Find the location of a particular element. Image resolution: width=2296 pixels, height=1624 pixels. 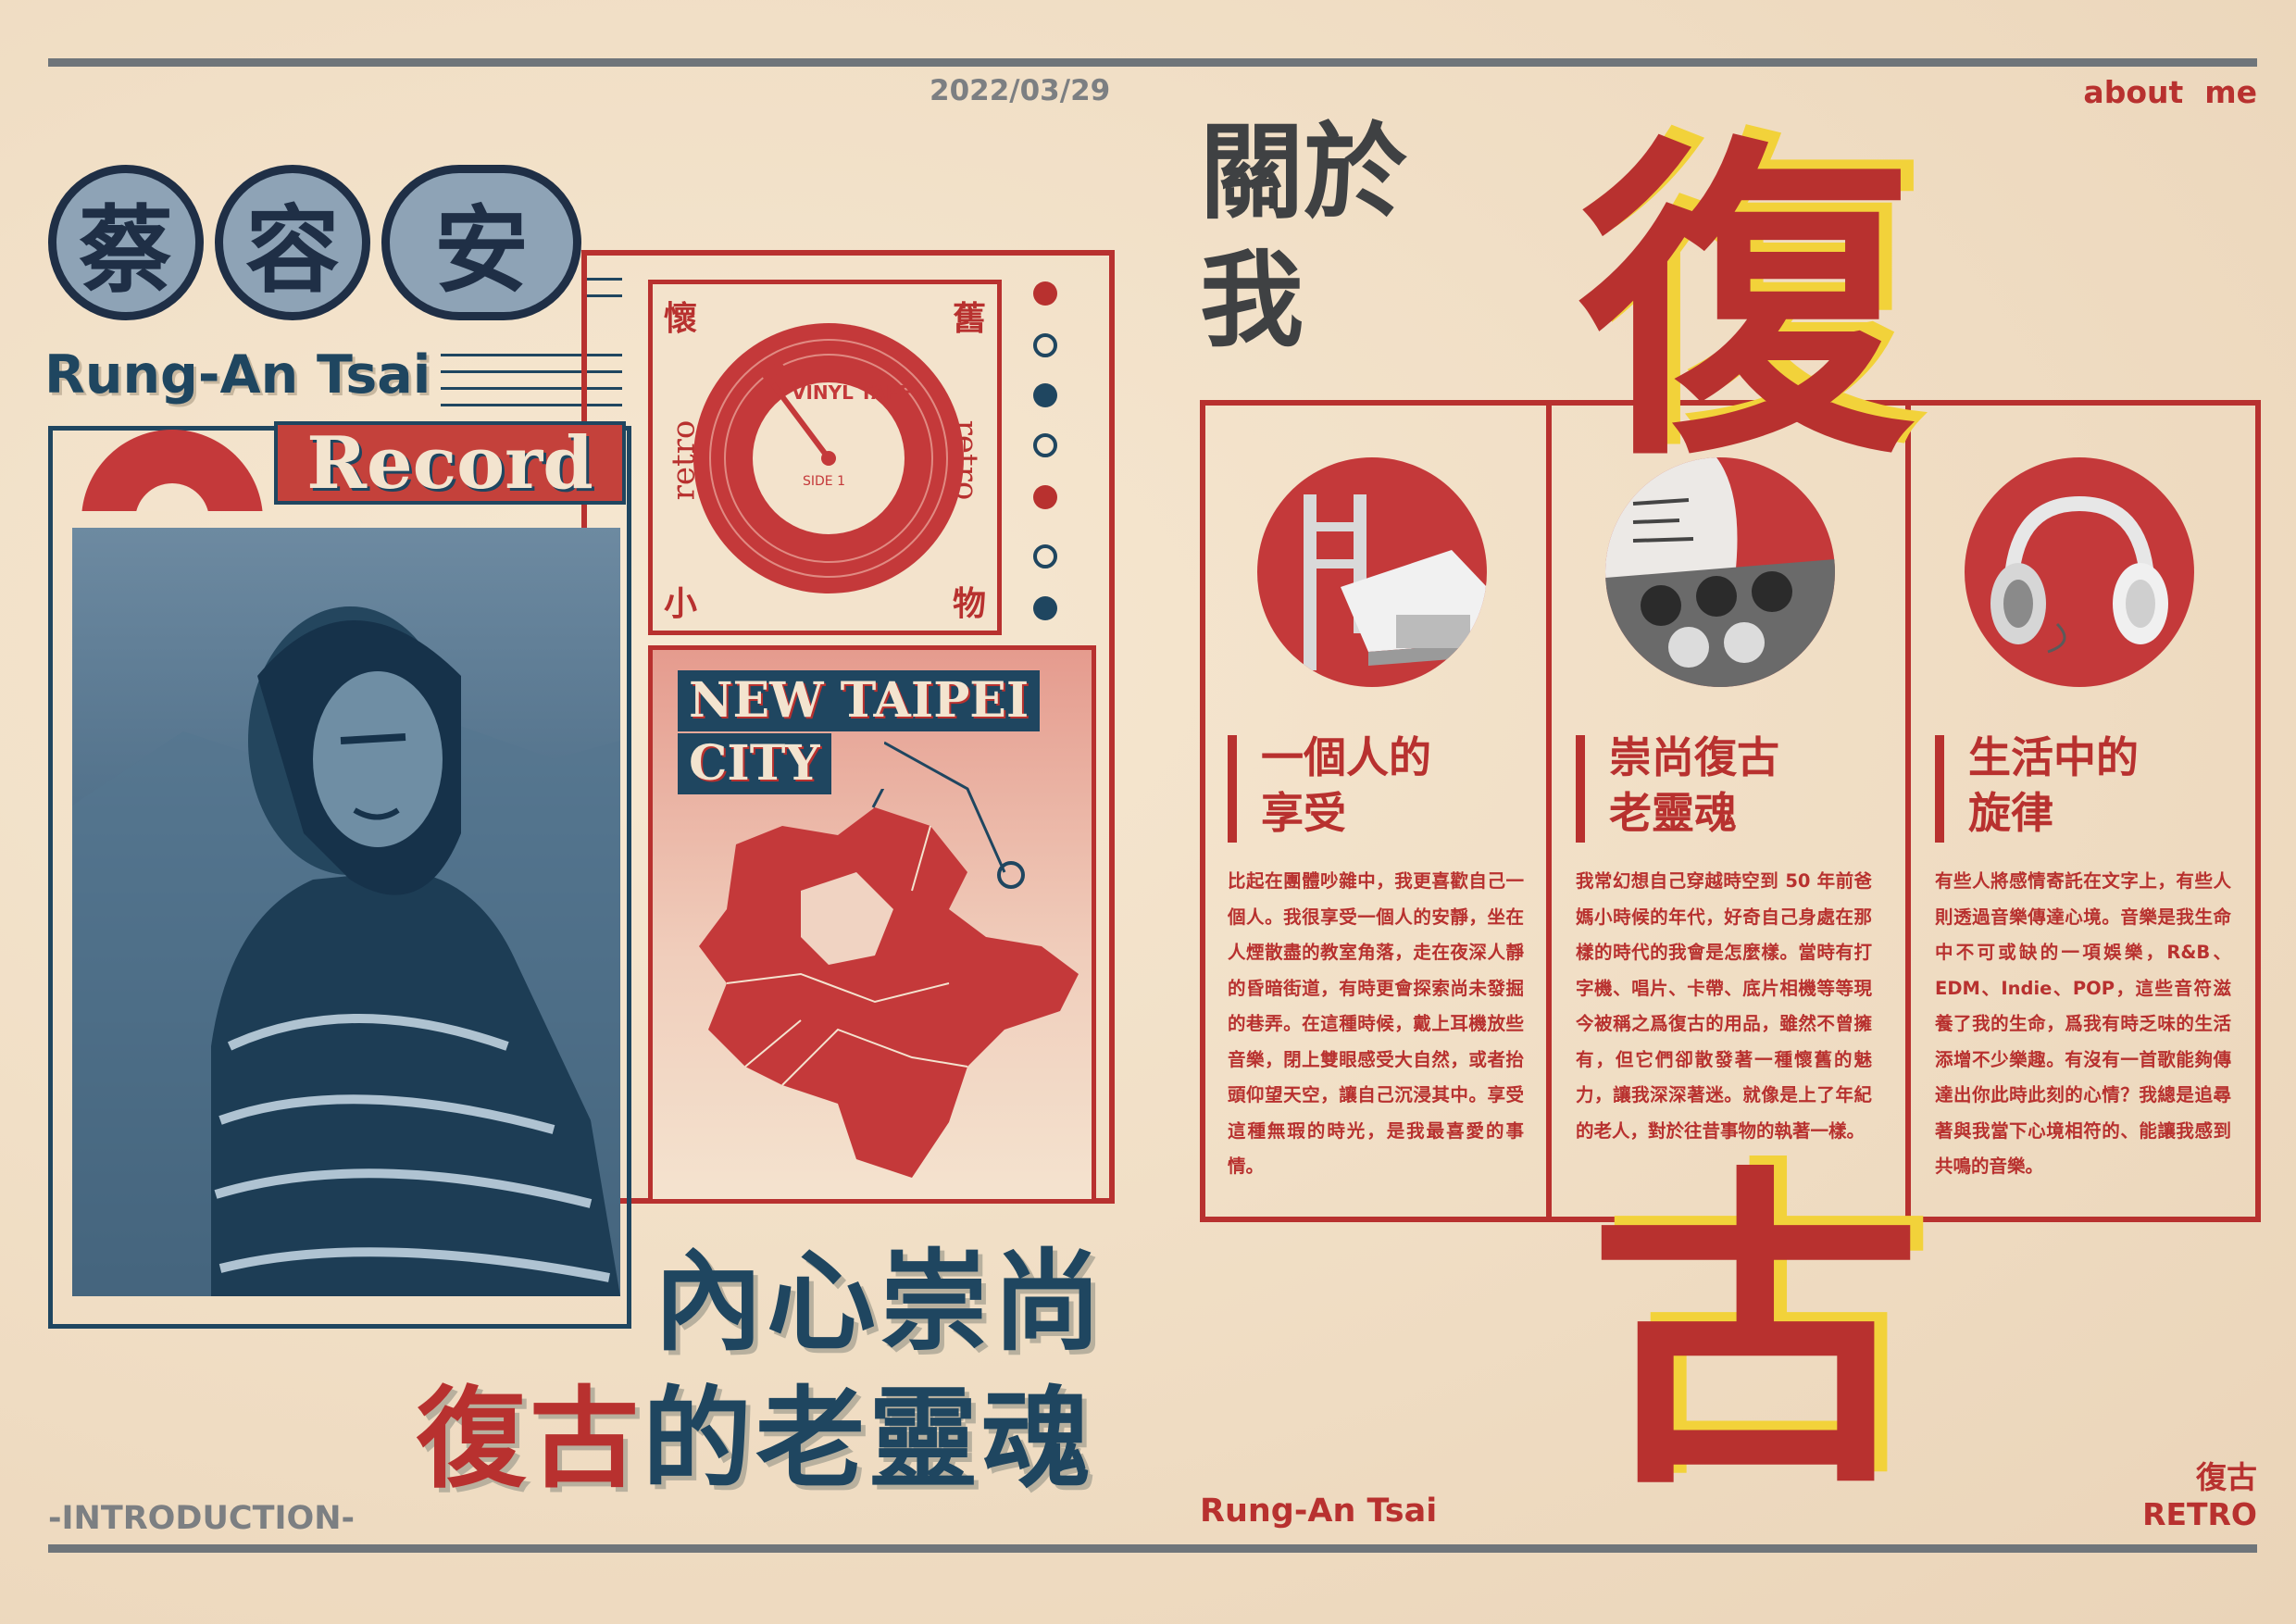

corner-char: 懷 is located at coordinates (681, 318).